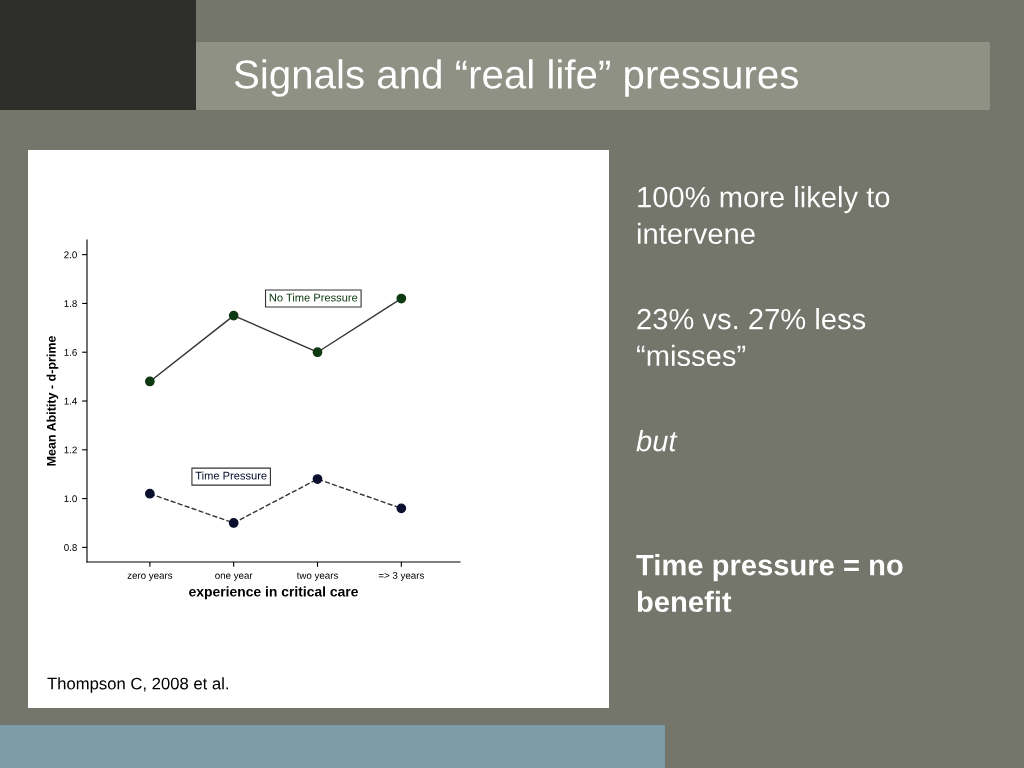  What do you see at coordinates (70, 450) in the screenshot?
I see `y-tick-label: 1.2` at bounding box center [70, 450].